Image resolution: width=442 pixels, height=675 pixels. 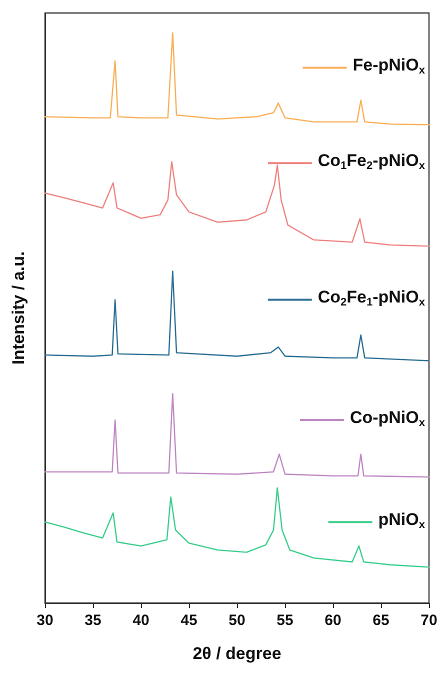 I want to click on x-tick-label: 35, so click(x=93, y=620).